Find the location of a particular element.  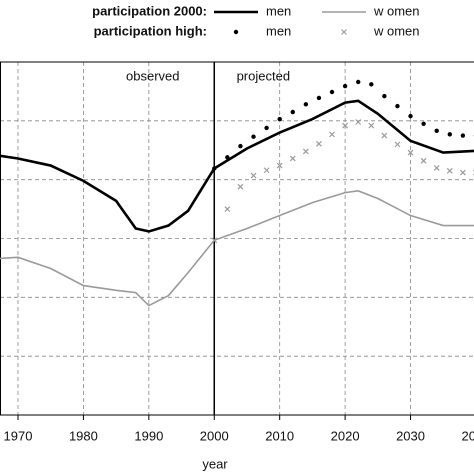

legend-swatch is located at coordinates (236, 32).